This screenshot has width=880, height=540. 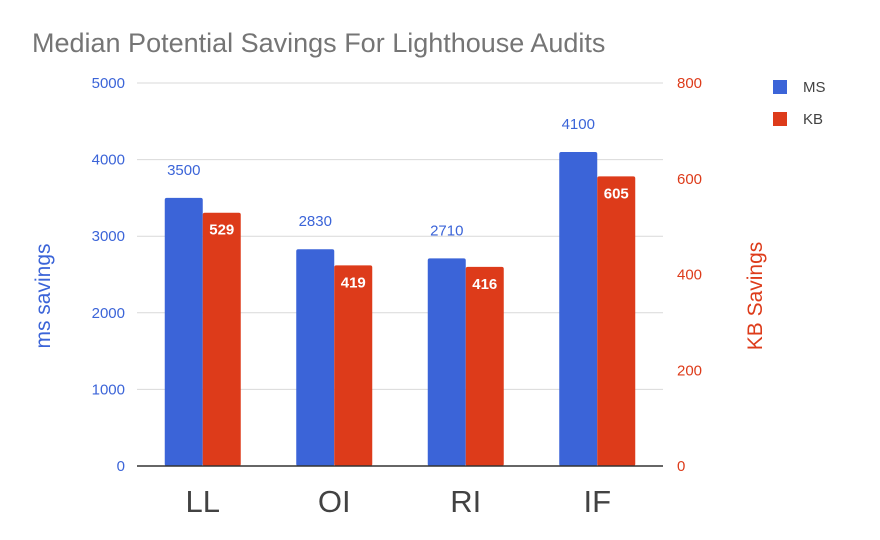 What do you see at coordinates (780, 87) in the screenshot?
I see `legend-swatch-ms` at bounding box center [780, 87].